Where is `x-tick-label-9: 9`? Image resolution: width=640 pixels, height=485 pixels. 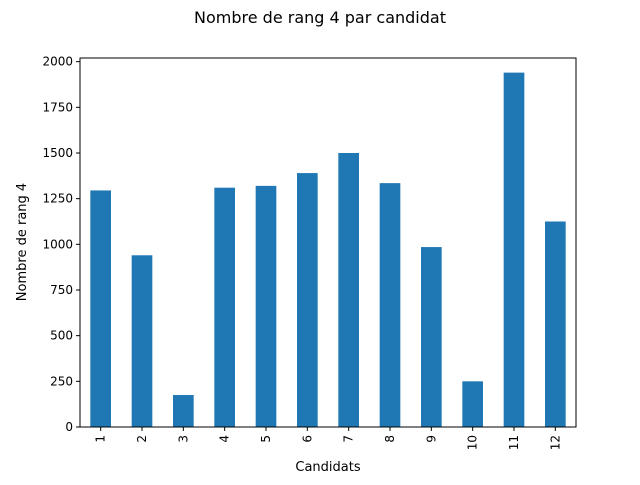
x-tick-label-9: 9 is located at coordinates (431, 439).